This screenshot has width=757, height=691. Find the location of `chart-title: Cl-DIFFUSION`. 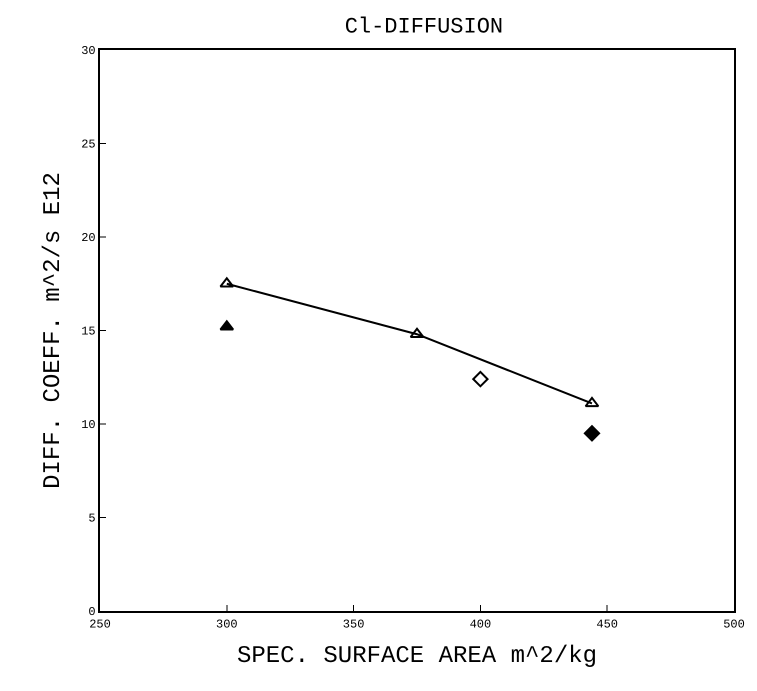

chart-title: Cl-DIFFUSION is located at coordinates (424, 27).